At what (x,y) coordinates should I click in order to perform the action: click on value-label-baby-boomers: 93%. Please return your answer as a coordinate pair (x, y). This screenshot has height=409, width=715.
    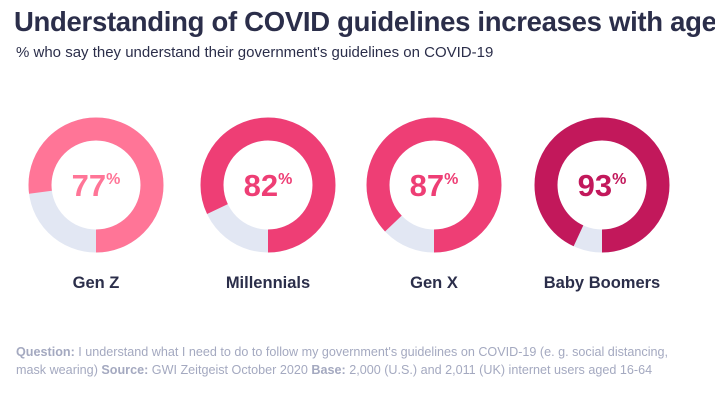
    Looking at the image, I should click on (602, 185).